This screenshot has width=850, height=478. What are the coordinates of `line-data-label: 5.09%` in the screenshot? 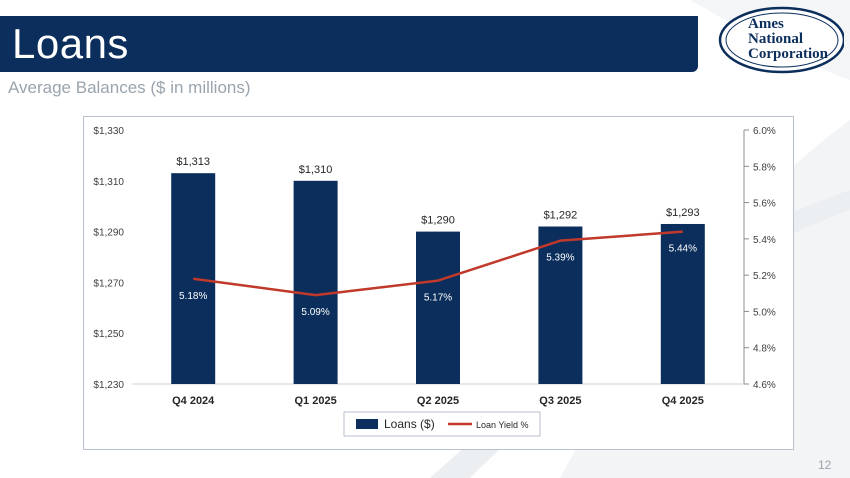 It's located at (315, 312).